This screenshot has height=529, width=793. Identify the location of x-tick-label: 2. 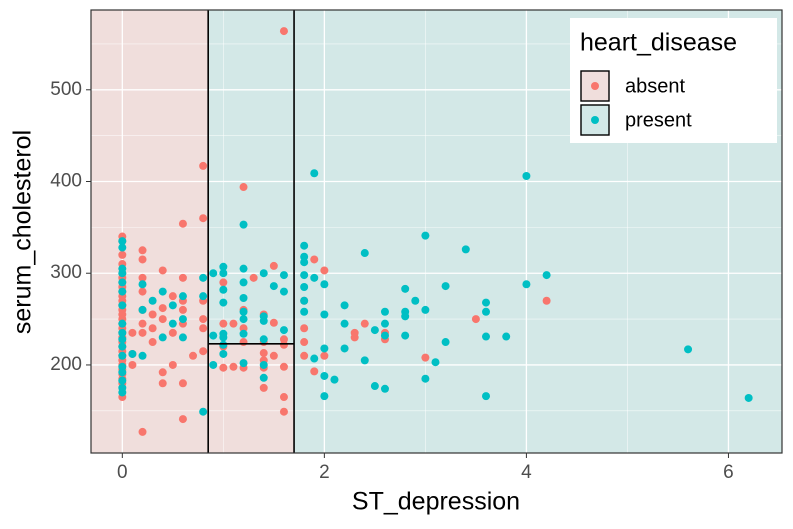
(324, 472).